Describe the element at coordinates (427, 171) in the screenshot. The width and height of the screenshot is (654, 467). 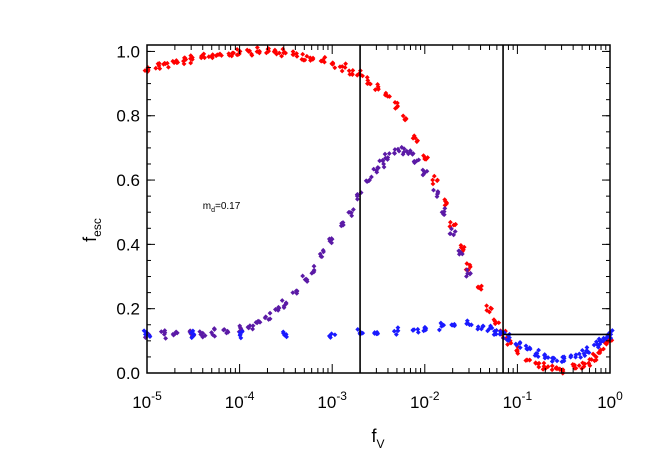
I see `series-1-point-29-marker` at that location.